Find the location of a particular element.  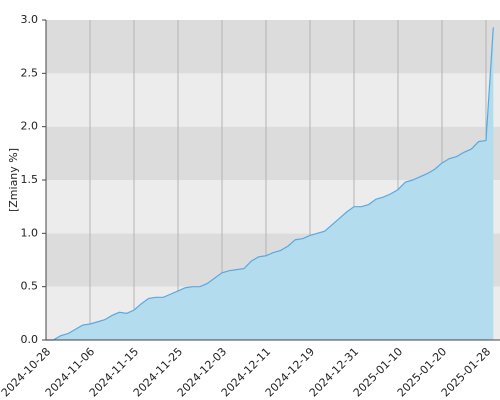

y-tick-label: 2.0 is located at coordinates (30, 126).